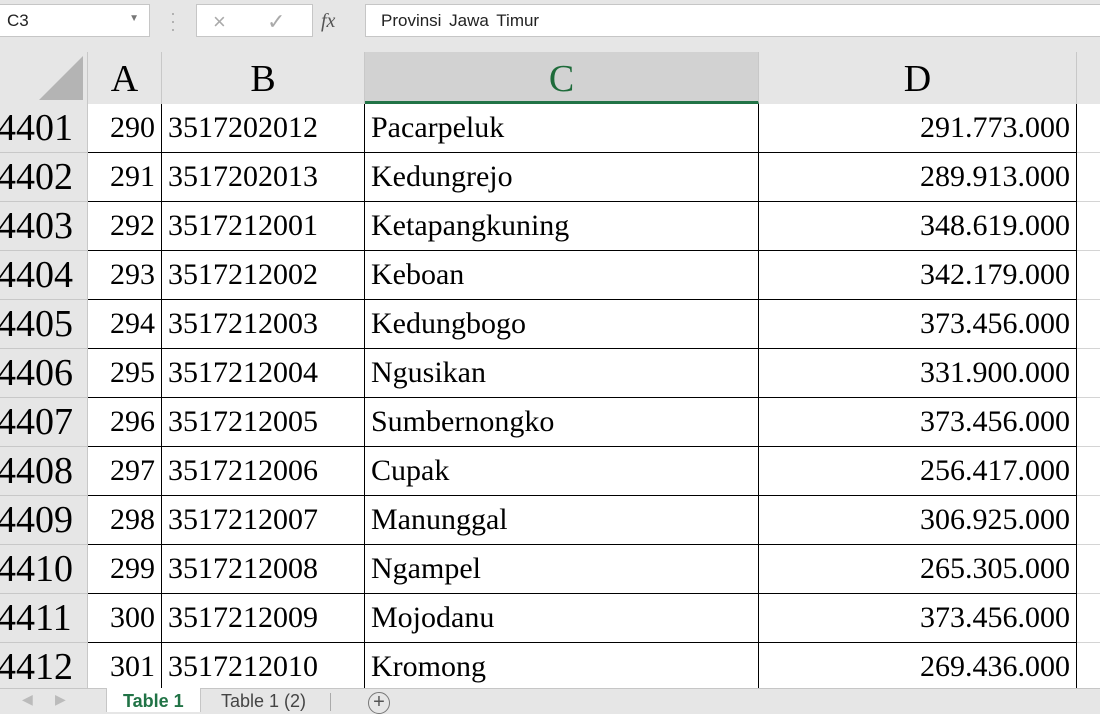 This screenshot has width=1100, height=714. I want to click on cell-c: Manunggal, so click(562, 520).